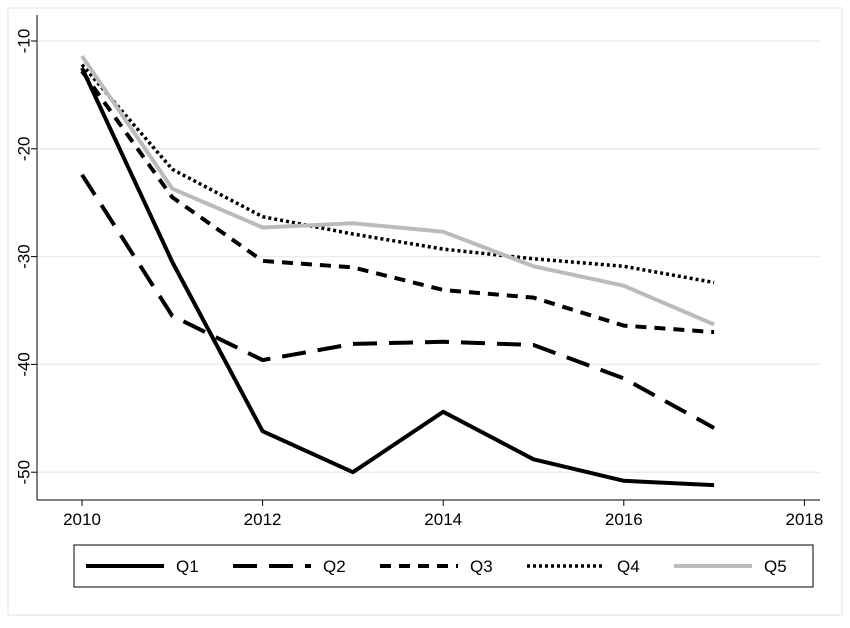 The height and width of the screenshot is (628, 850). What do you see at coordinates (443, 519) in the screenshot?
I see `x-tick-label: 2014` at bounding box center [443, 519].